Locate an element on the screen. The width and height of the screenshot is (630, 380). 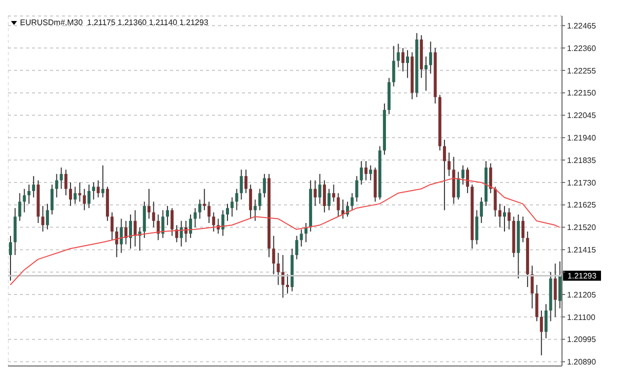
ref-line-label: 1.21293 is located at coordinates (583, 276).